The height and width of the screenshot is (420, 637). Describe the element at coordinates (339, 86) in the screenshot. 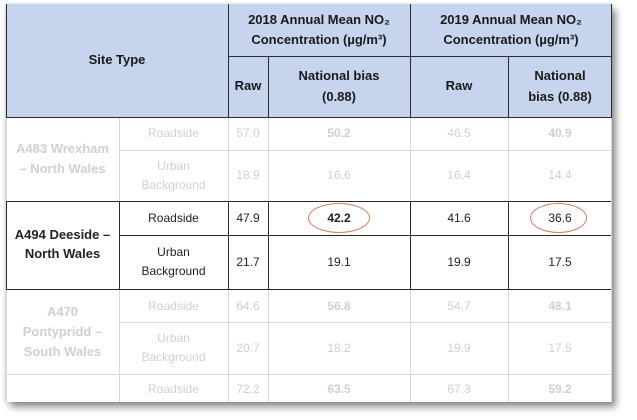

I see `header-bias-2018: National bias (0.88)` at that location.